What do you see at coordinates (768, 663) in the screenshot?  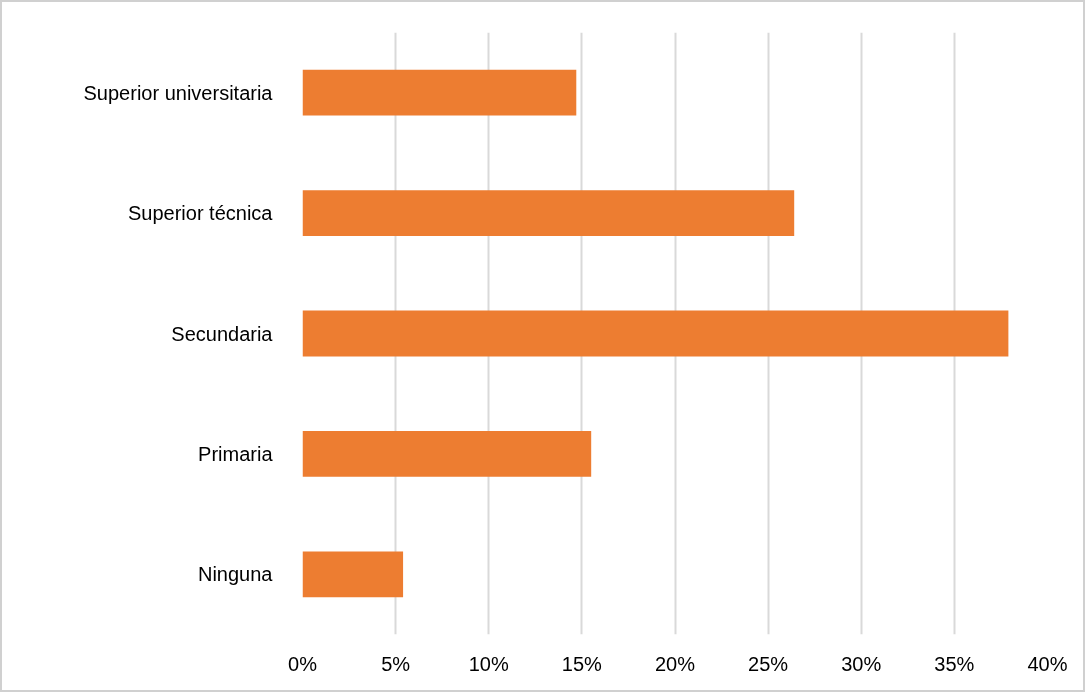 I see `x-tick-label: 25%` at bounding box center [768, 663].